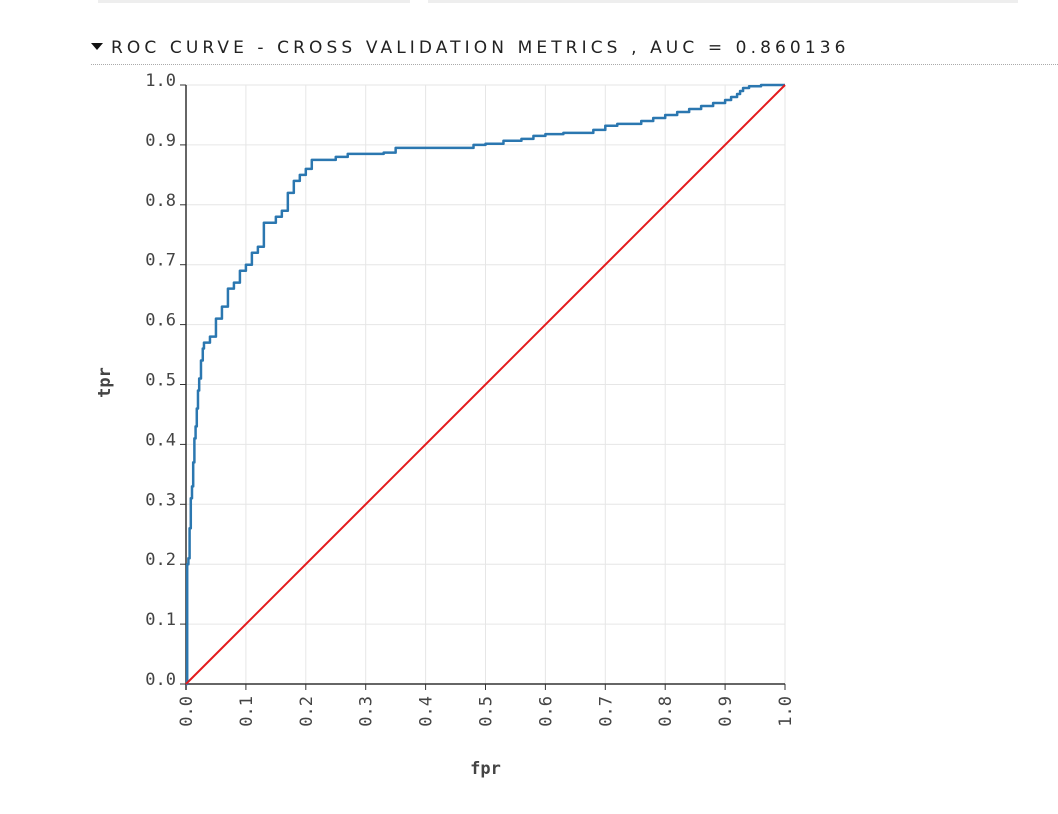 The height and width of the screenshot is (814, 1058). I want to click on x-tick-label: 1.0, so click(786, 711).